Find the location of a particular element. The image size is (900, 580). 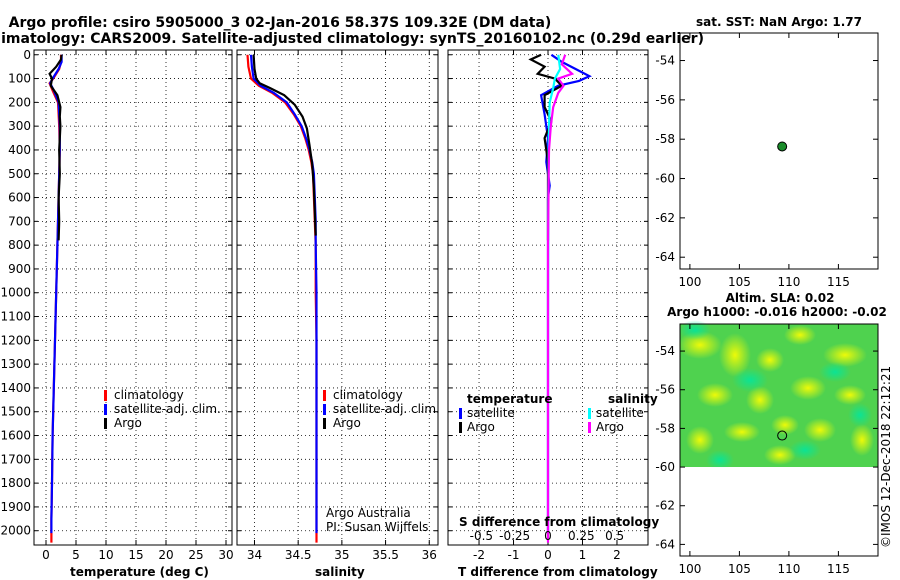

x-tick-label: -1 is located at coordinates (514, 555).